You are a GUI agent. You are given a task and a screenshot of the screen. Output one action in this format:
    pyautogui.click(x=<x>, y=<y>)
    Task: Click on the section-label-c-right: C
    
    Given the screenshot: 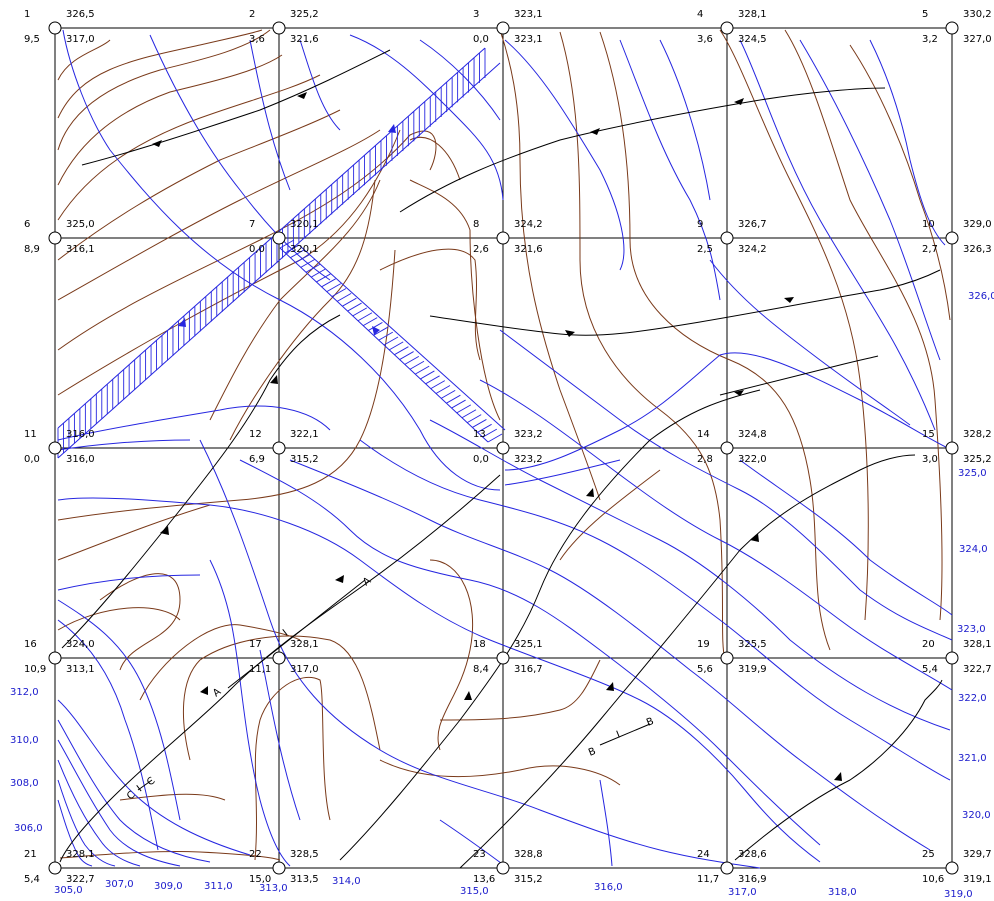 What is the action you would take?
    pyautogui.click(x=151, y=781)
    